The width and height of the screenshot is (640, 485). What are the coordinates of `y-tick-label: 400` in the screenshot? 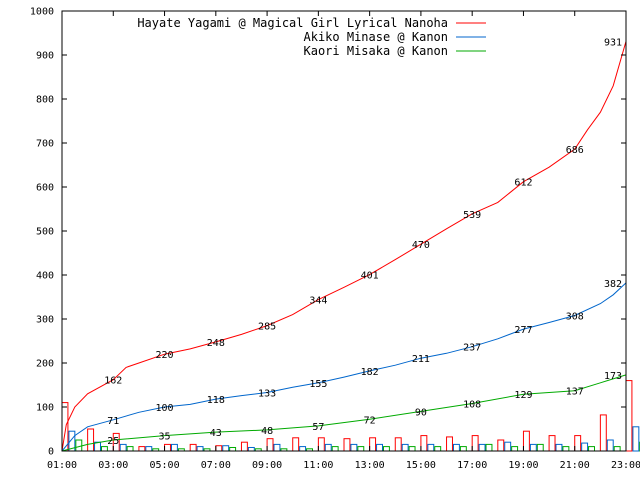 It's located at (45, 276).